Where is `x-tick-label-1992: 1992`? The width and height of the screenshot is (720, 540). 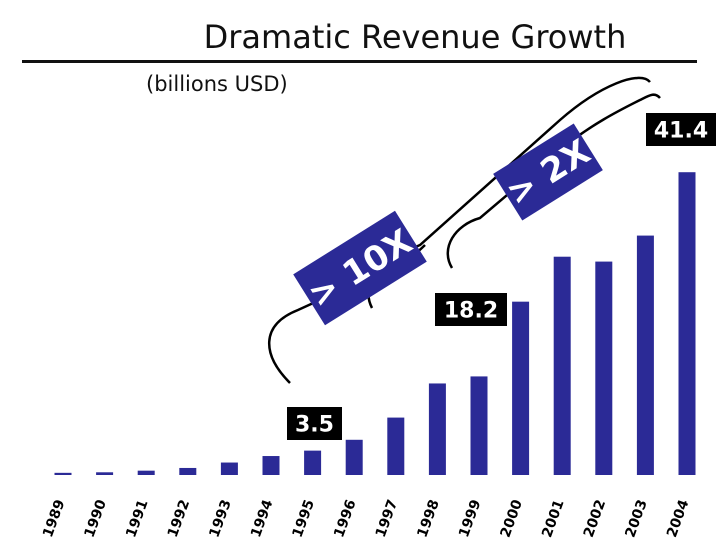
x-tick-label-1992: 1992 is located at coordinates (179, 519).